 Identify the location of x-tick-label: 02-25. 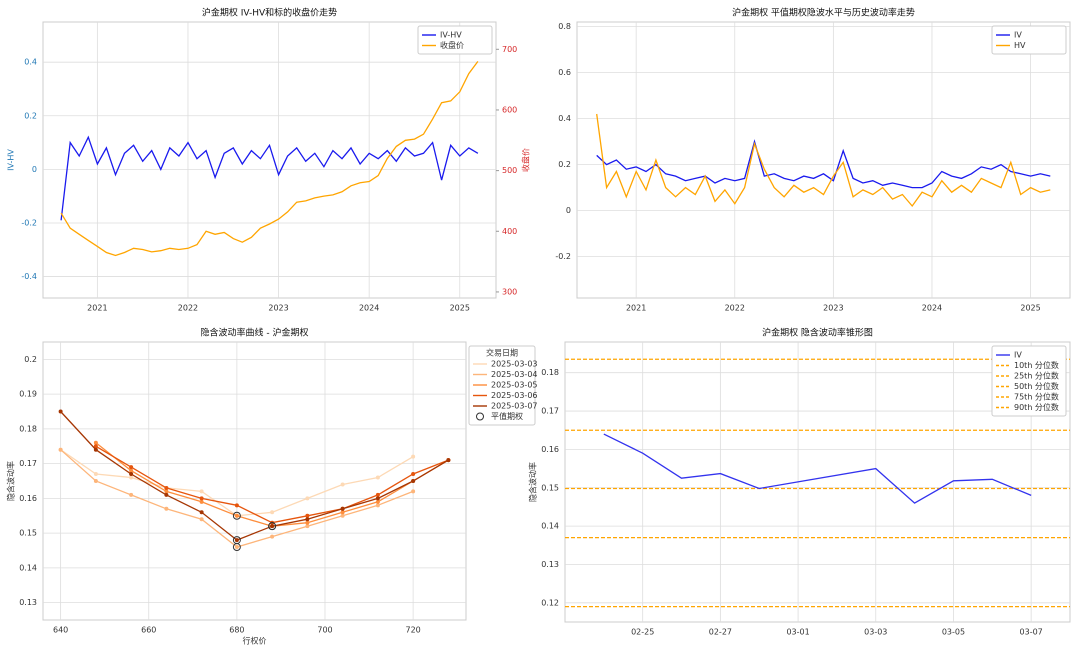
(642, 632).